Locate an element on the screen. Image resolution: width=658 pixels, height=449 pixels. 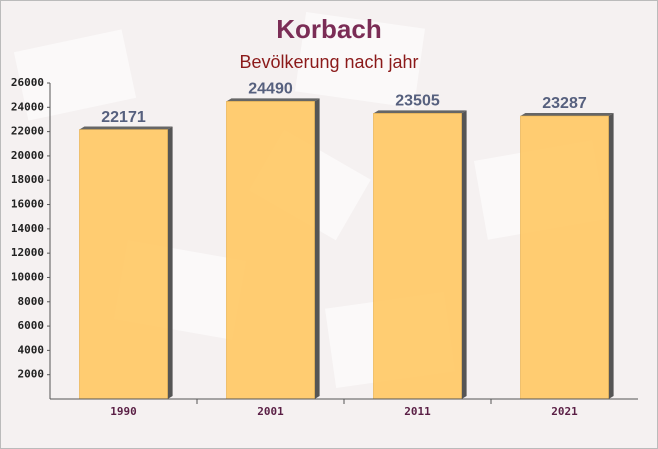
value-label: 23287 is located at coordinates (564, 103).